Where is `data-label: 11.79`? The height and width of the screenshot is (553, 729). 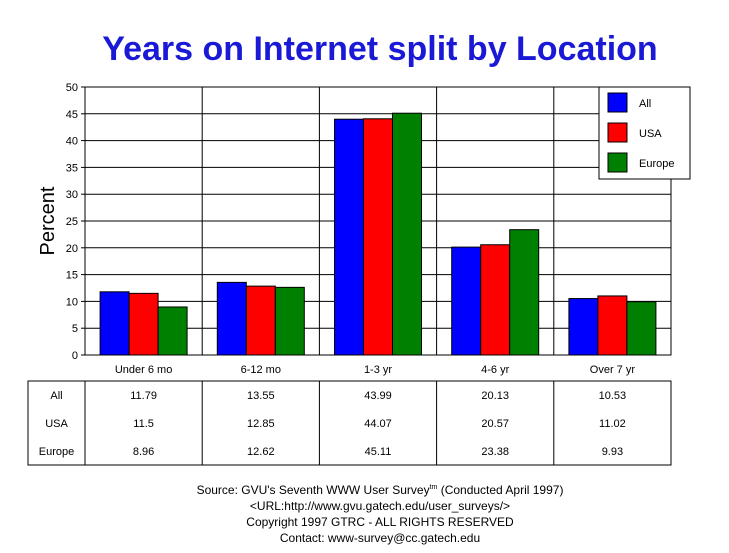 data-label: 11.79 is located at coordinates (143, 396).